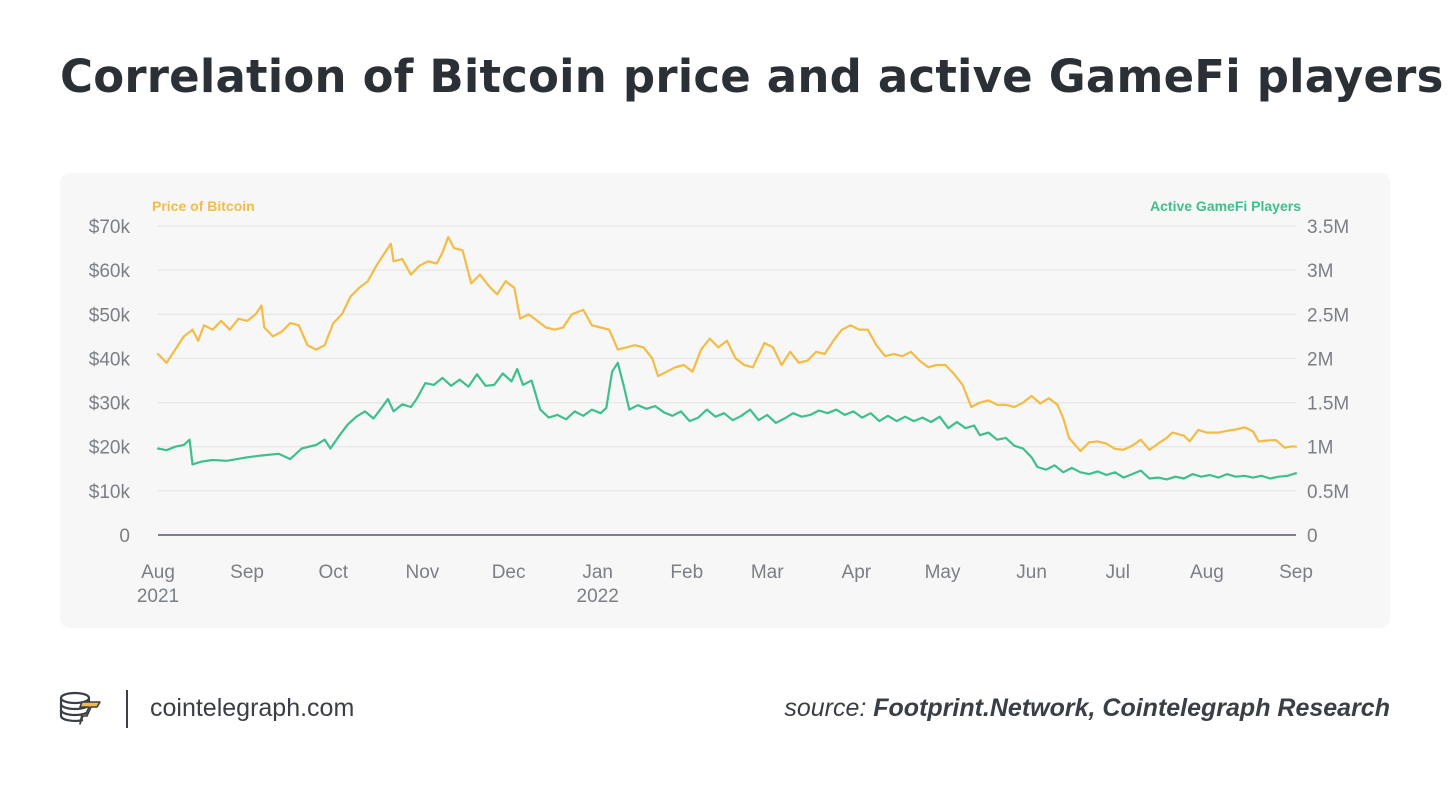  Describe the element at coordinates (110, 271) in the screenshot. I see `left-tick-label: $60k` at that location.